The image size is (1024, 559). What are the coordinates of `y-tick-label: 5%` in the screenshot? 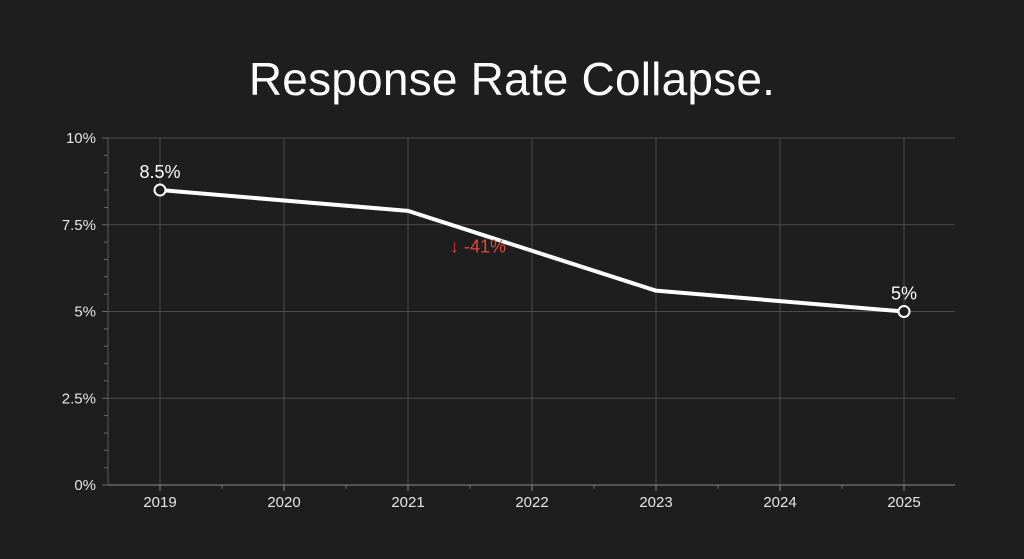 It's located at (85, 312).